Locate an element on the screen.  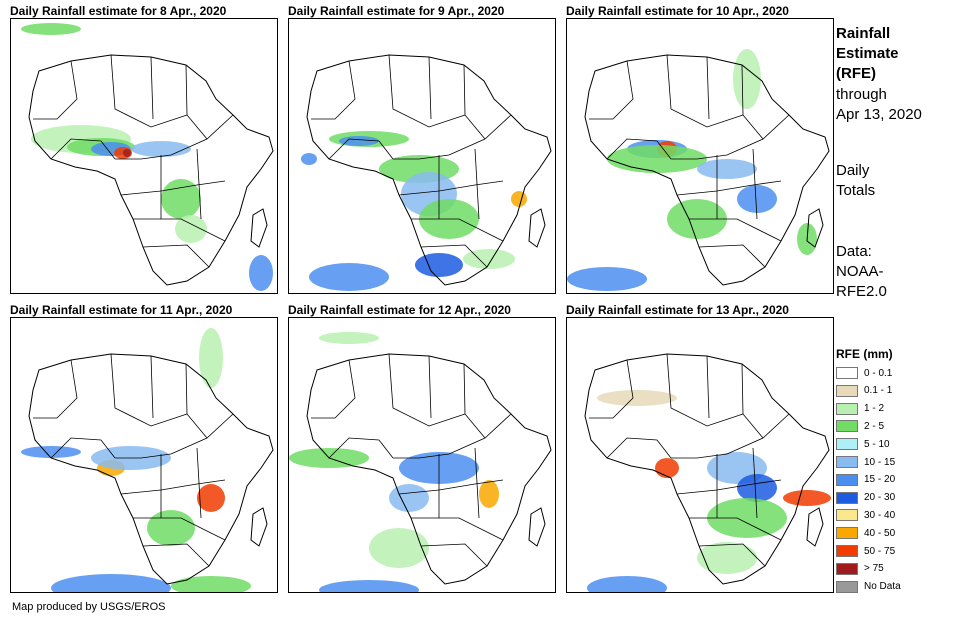
through-date: through Apr 13, 2020 is located at coordinates (879, 105).